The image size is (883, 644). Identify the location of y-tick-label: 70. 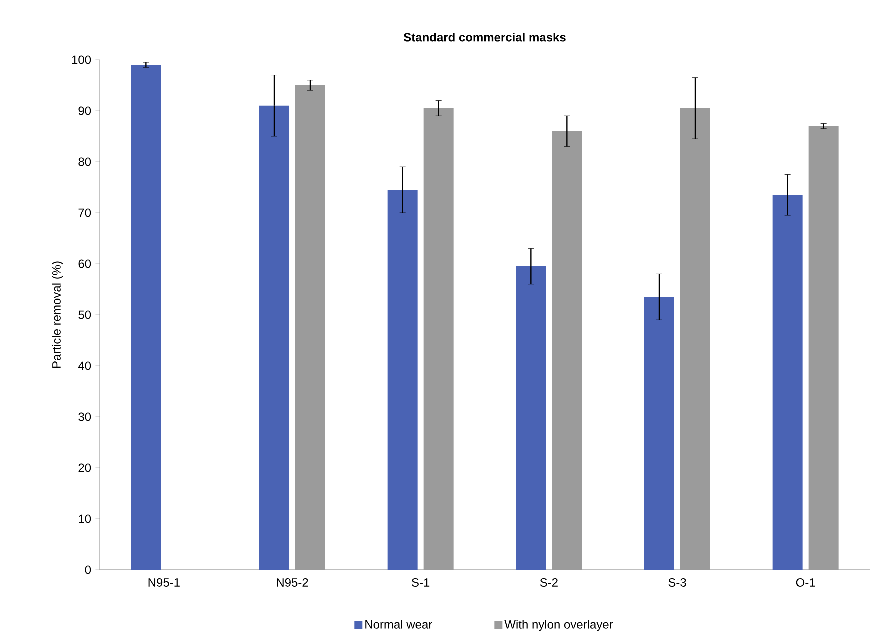
(85, 213).